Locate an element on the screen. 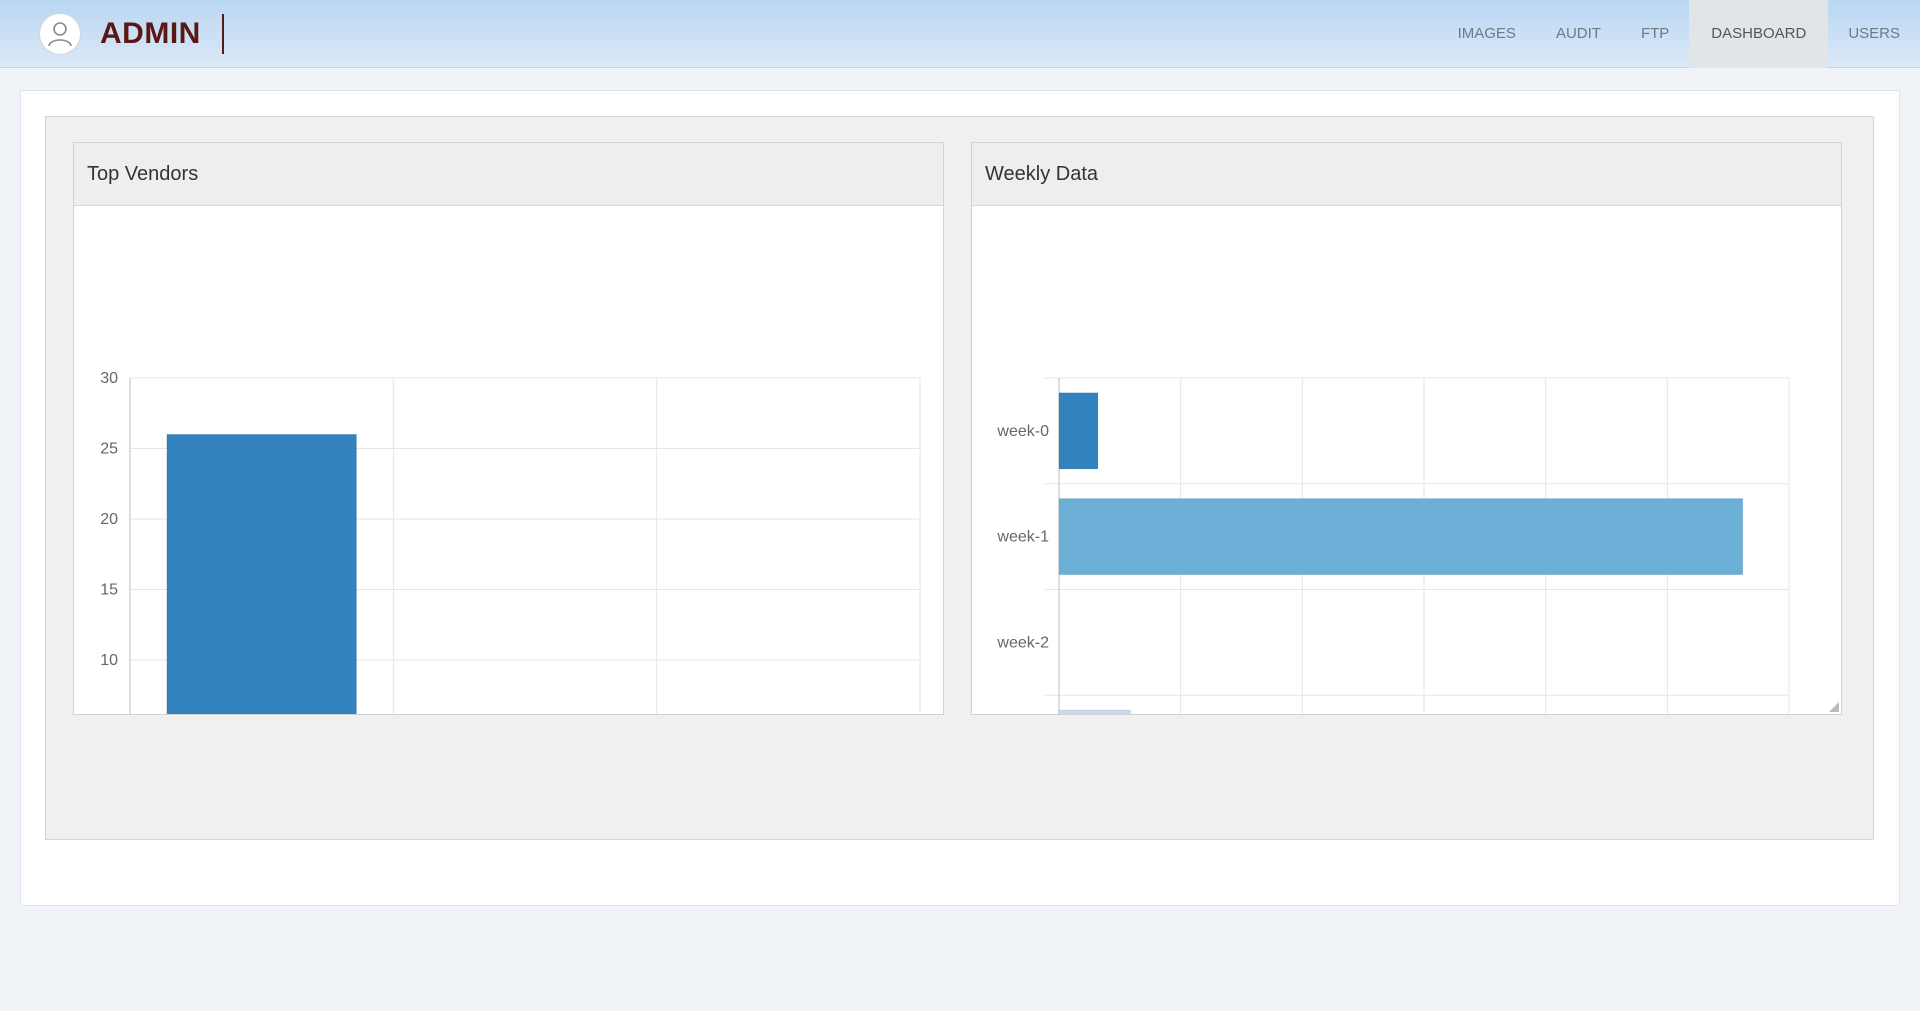 This screenshot has width=1920, height=1011. nav-item-audit: AUDIT is located at coordinates (1578, 33).